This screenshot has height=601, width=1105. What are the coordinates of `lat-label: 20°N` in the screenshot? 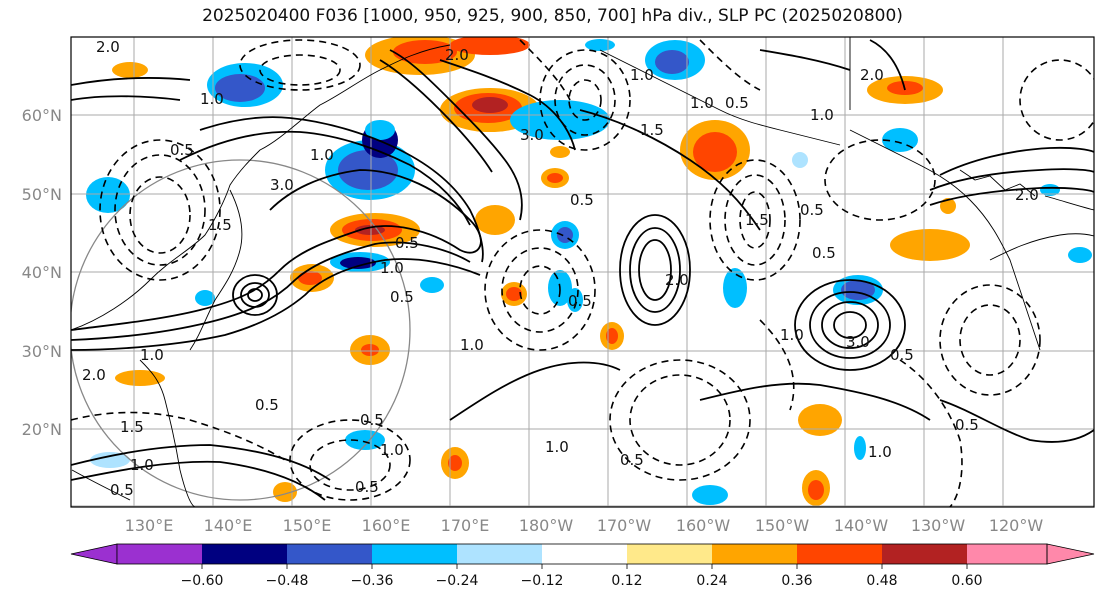 It's located at (42, 429).